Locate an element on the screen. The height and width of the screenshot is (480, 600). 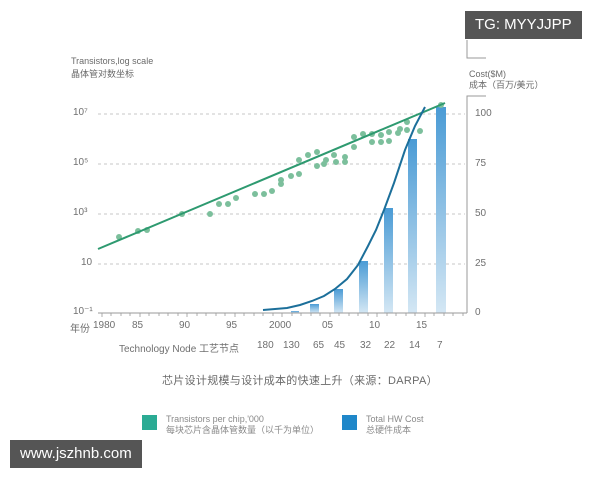
right-tick-50: 50 is located at coordinates (481, 213).